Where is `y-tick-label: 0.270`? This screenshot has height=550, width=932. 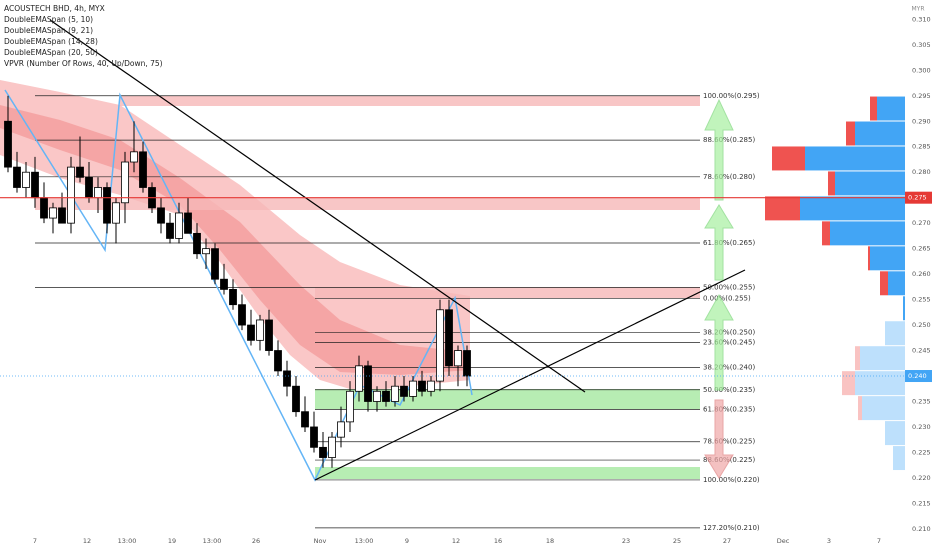 y-tick-label: 0.270 is located at coordinates (921, 223).